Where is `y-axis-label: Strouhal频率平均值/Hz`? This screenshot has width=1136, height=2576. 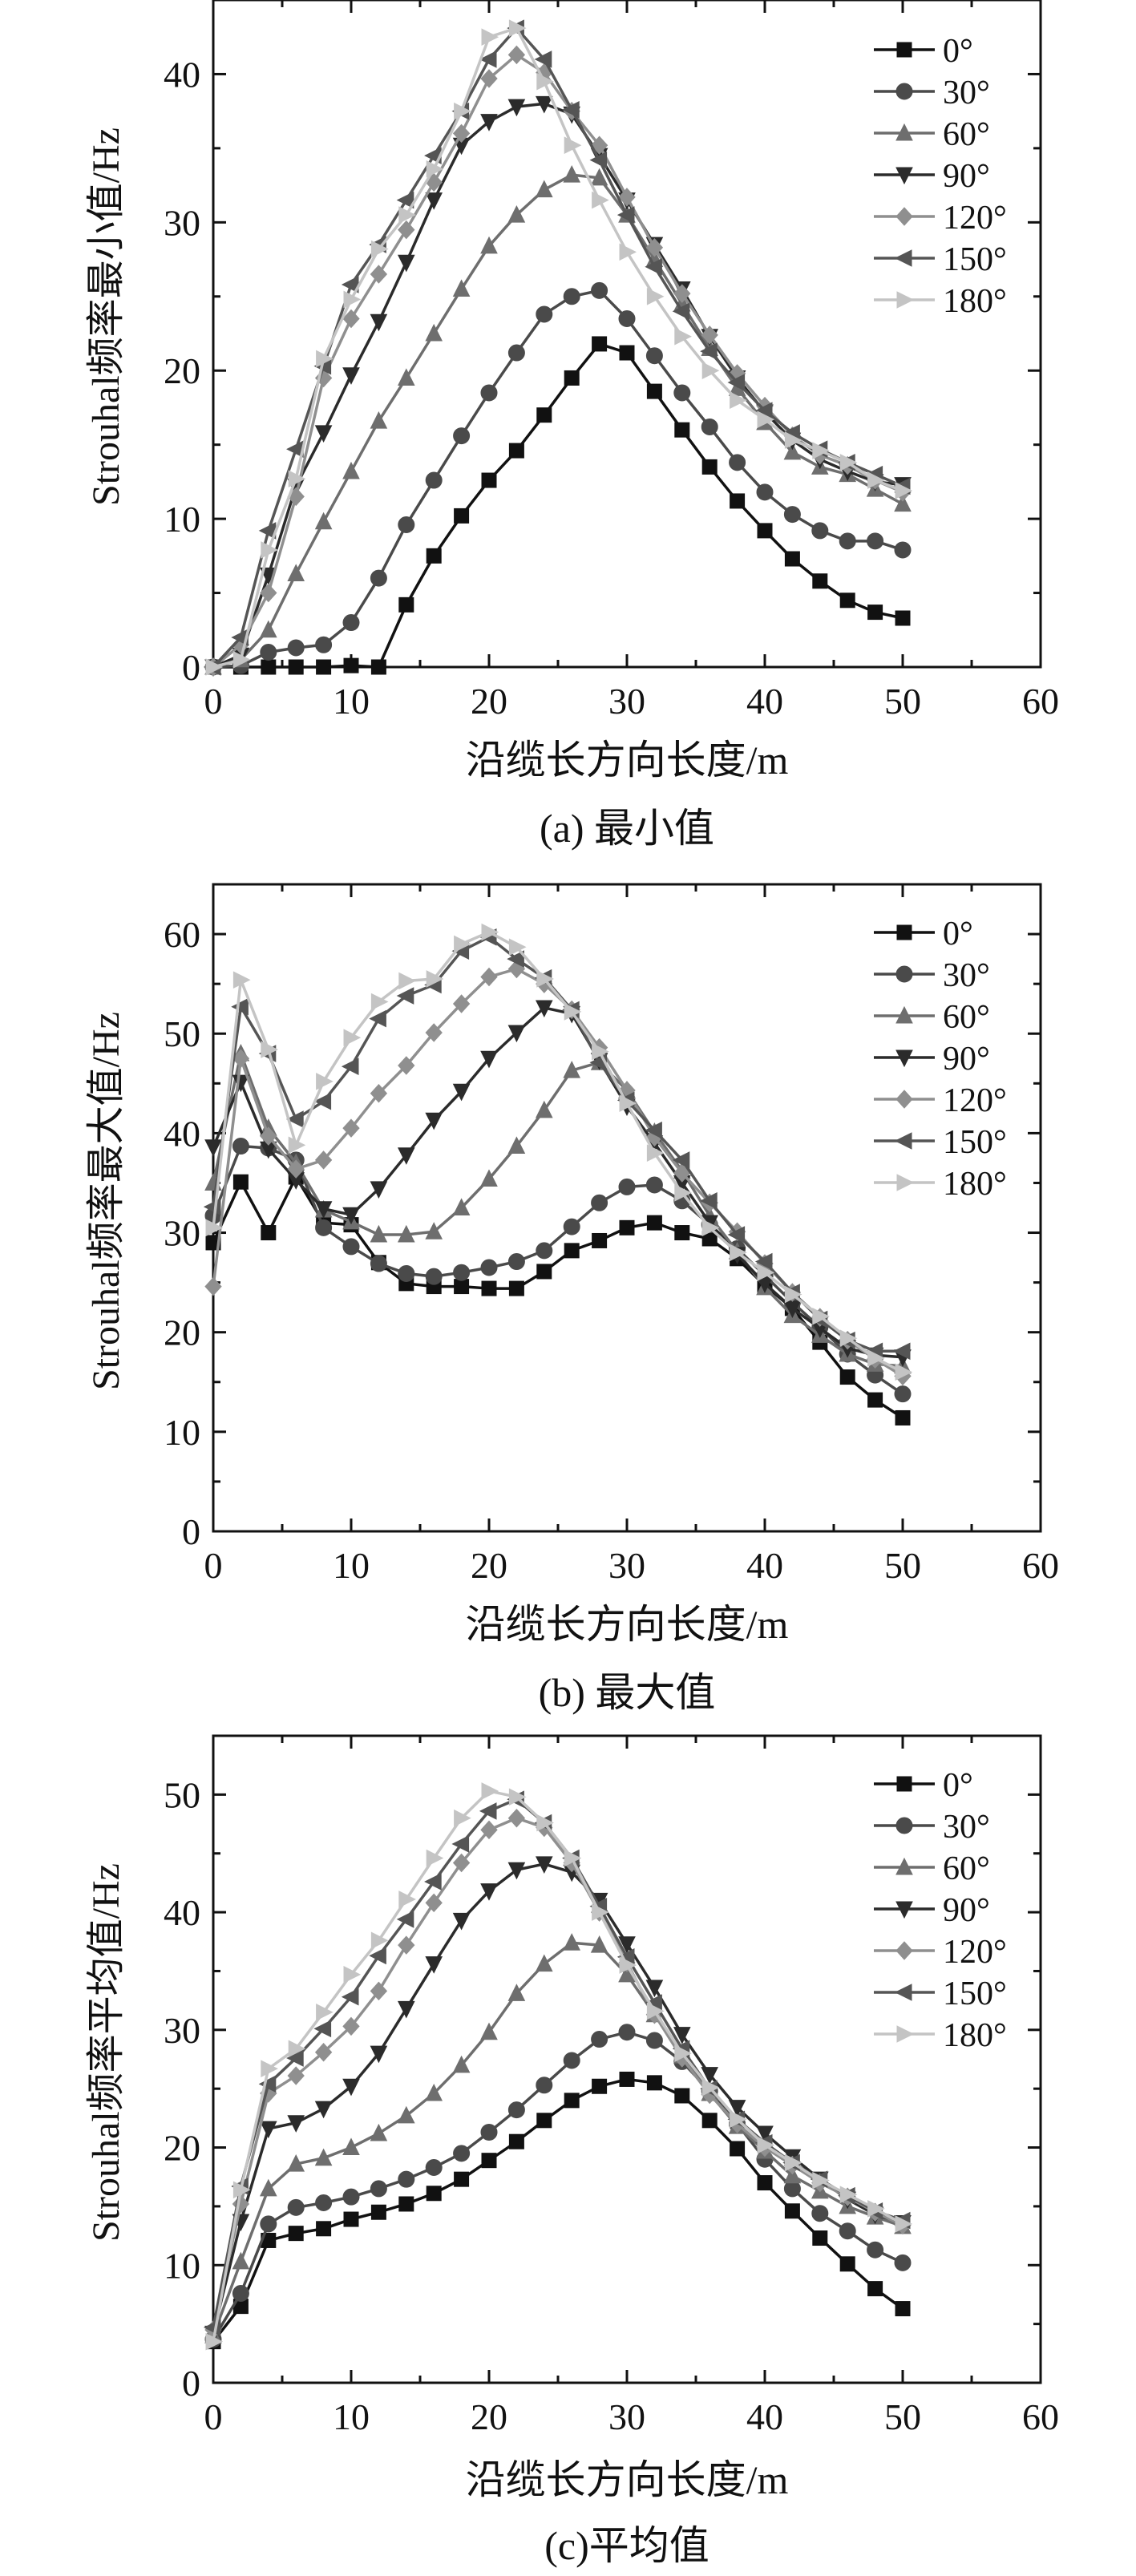 y-axis-label: Strouhal频率平均值/Hz is located at coordinates (106, 2052).